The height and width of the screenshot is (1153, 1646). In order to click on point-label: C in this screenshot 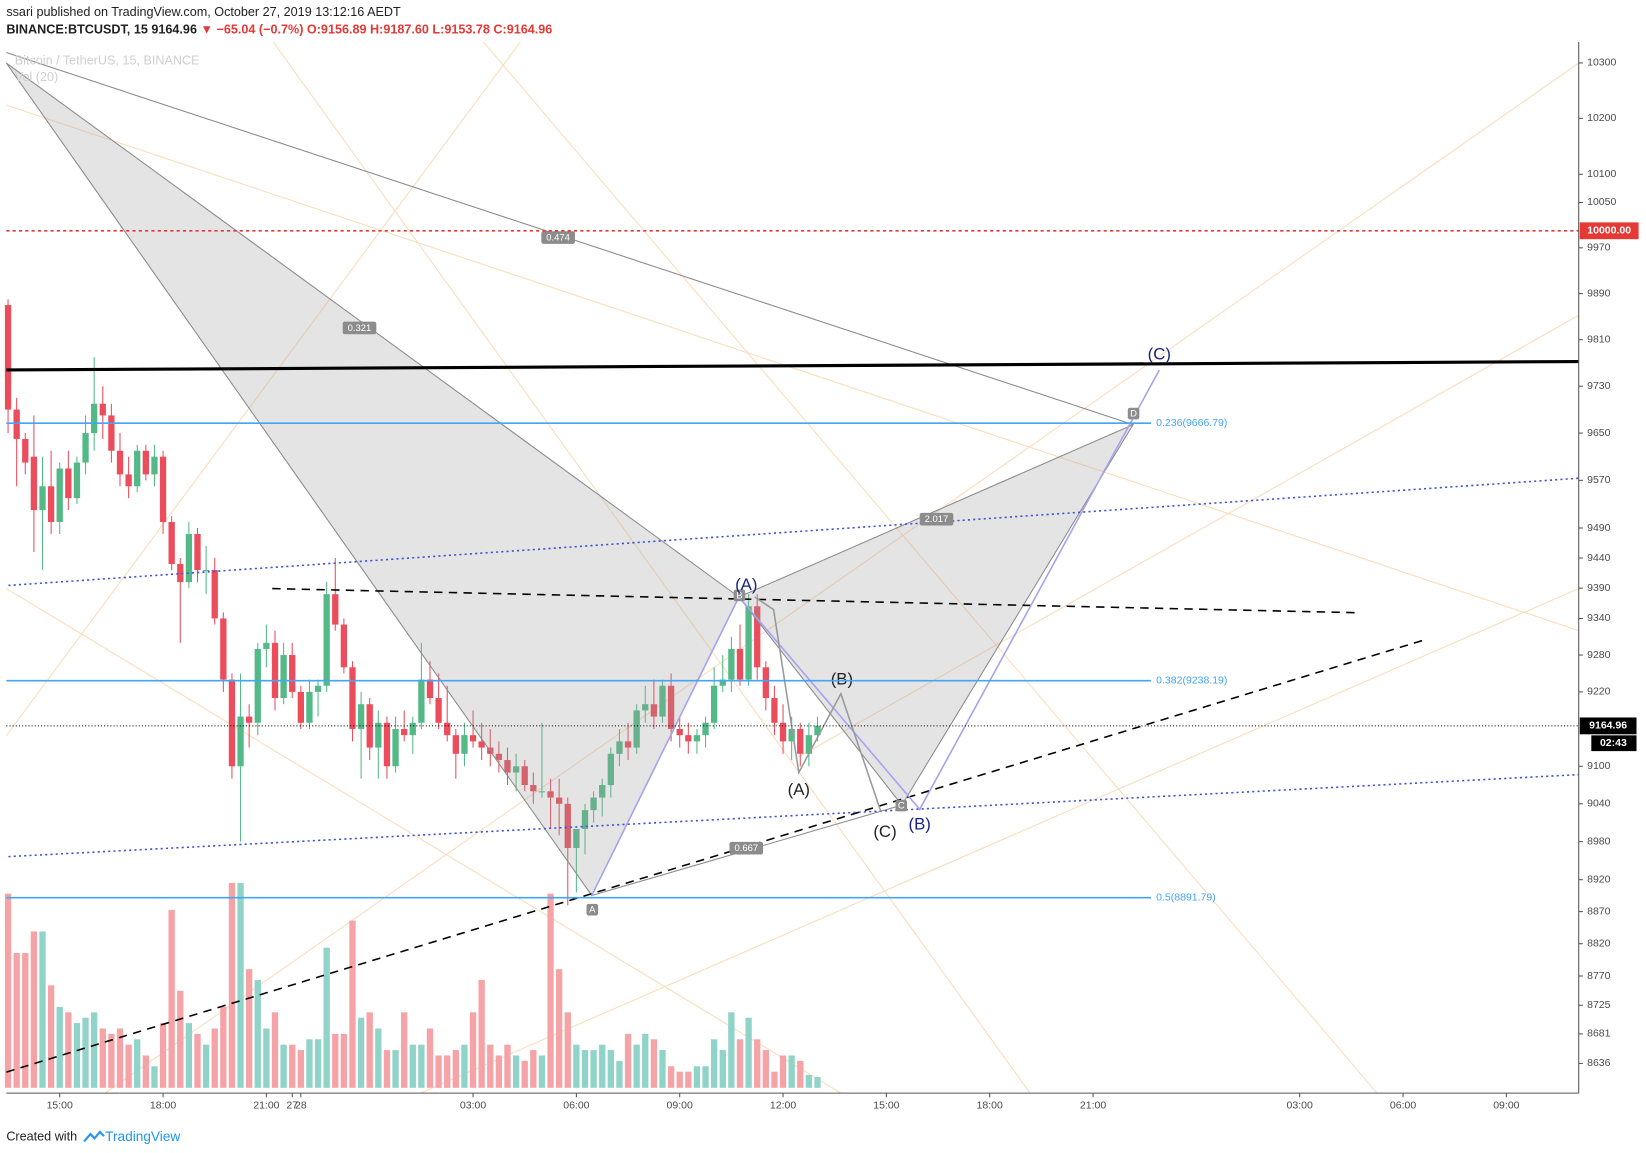, I will do `click(901, 806)`.